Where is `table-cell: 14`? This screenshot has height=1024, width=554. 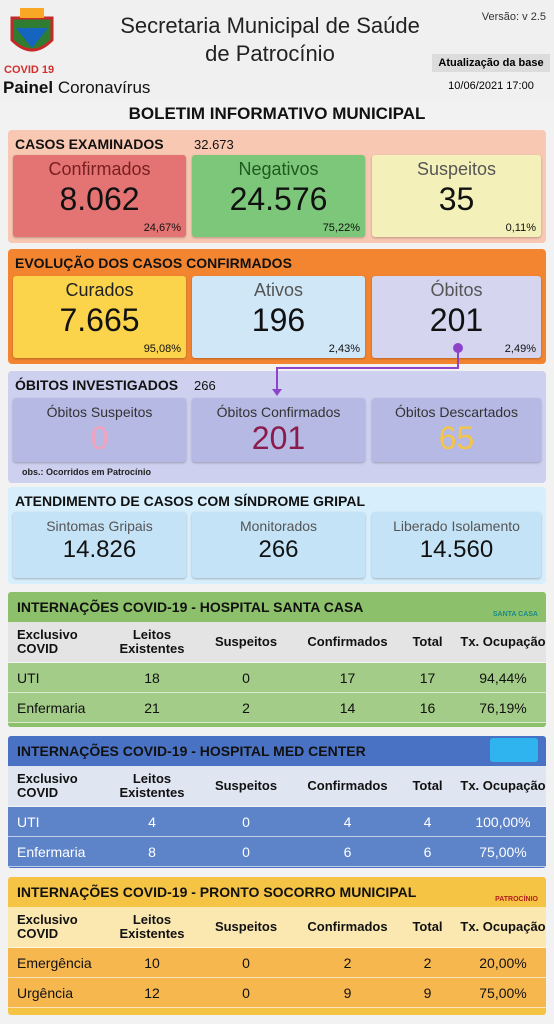 table-cell: 14 is located at coordinates (347, 708).